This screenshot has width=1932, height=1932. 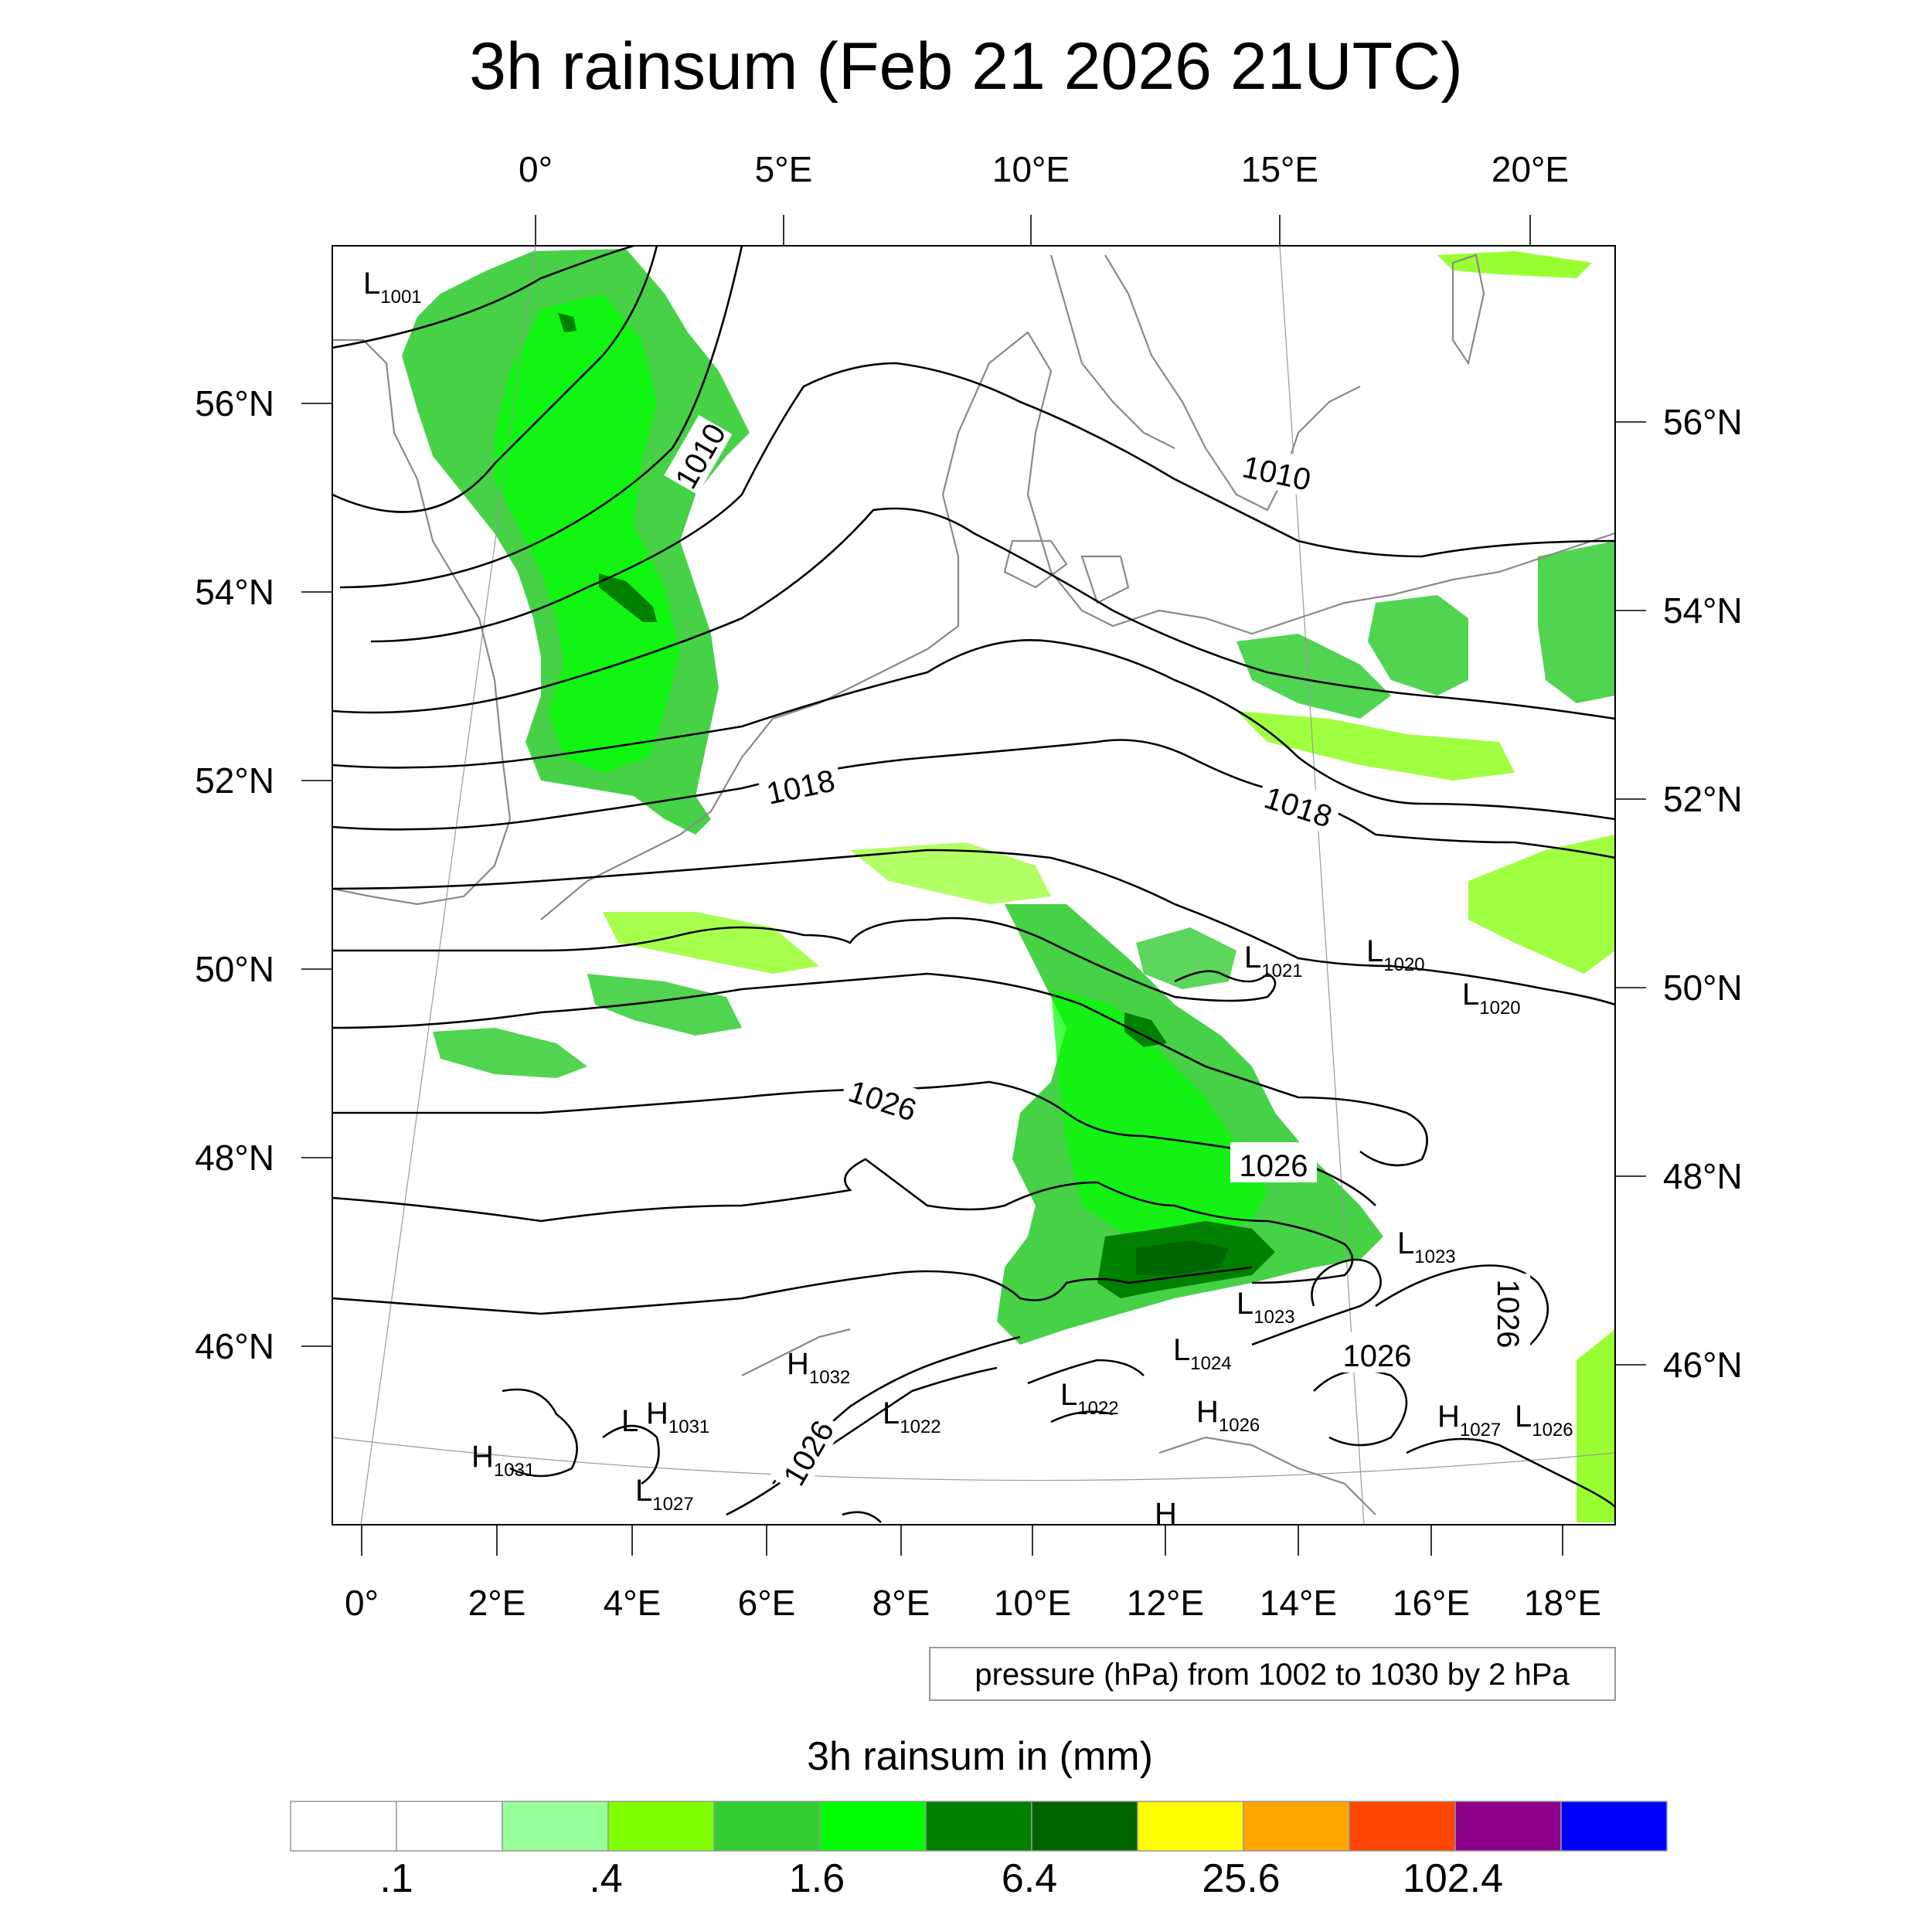 I want to click on coast-britain, so click(x=422, y=622).